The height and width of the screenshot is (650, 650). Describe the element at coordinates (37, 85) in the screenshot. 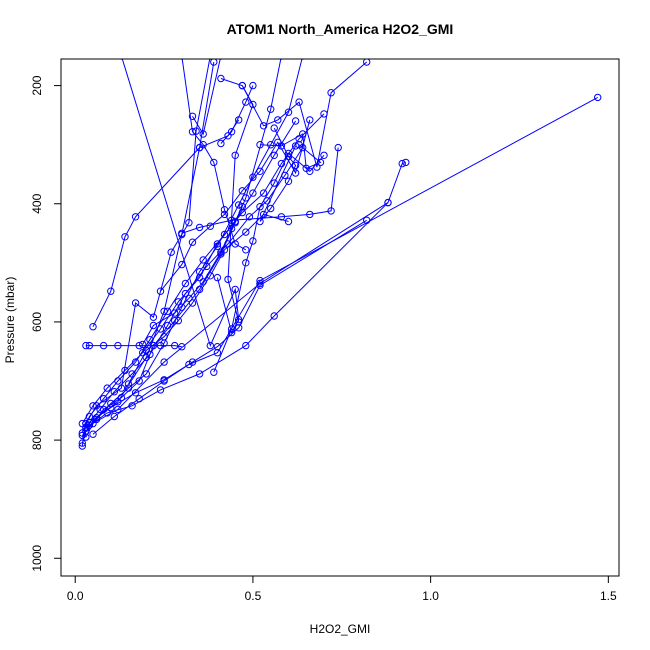

I see `y-tick-label: 200` at that location.